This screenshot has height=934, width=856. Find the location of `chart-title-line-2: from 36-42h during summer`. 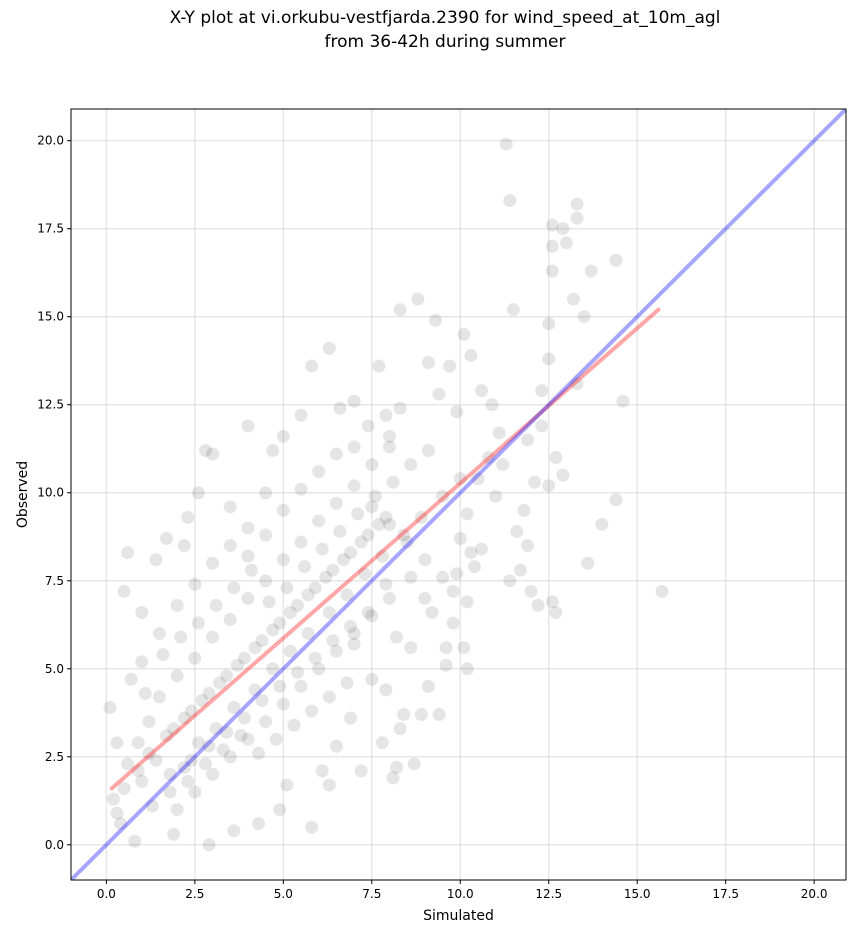

chart-title-line-2: from 36-42h during summer is located at coordinates (445, 42).